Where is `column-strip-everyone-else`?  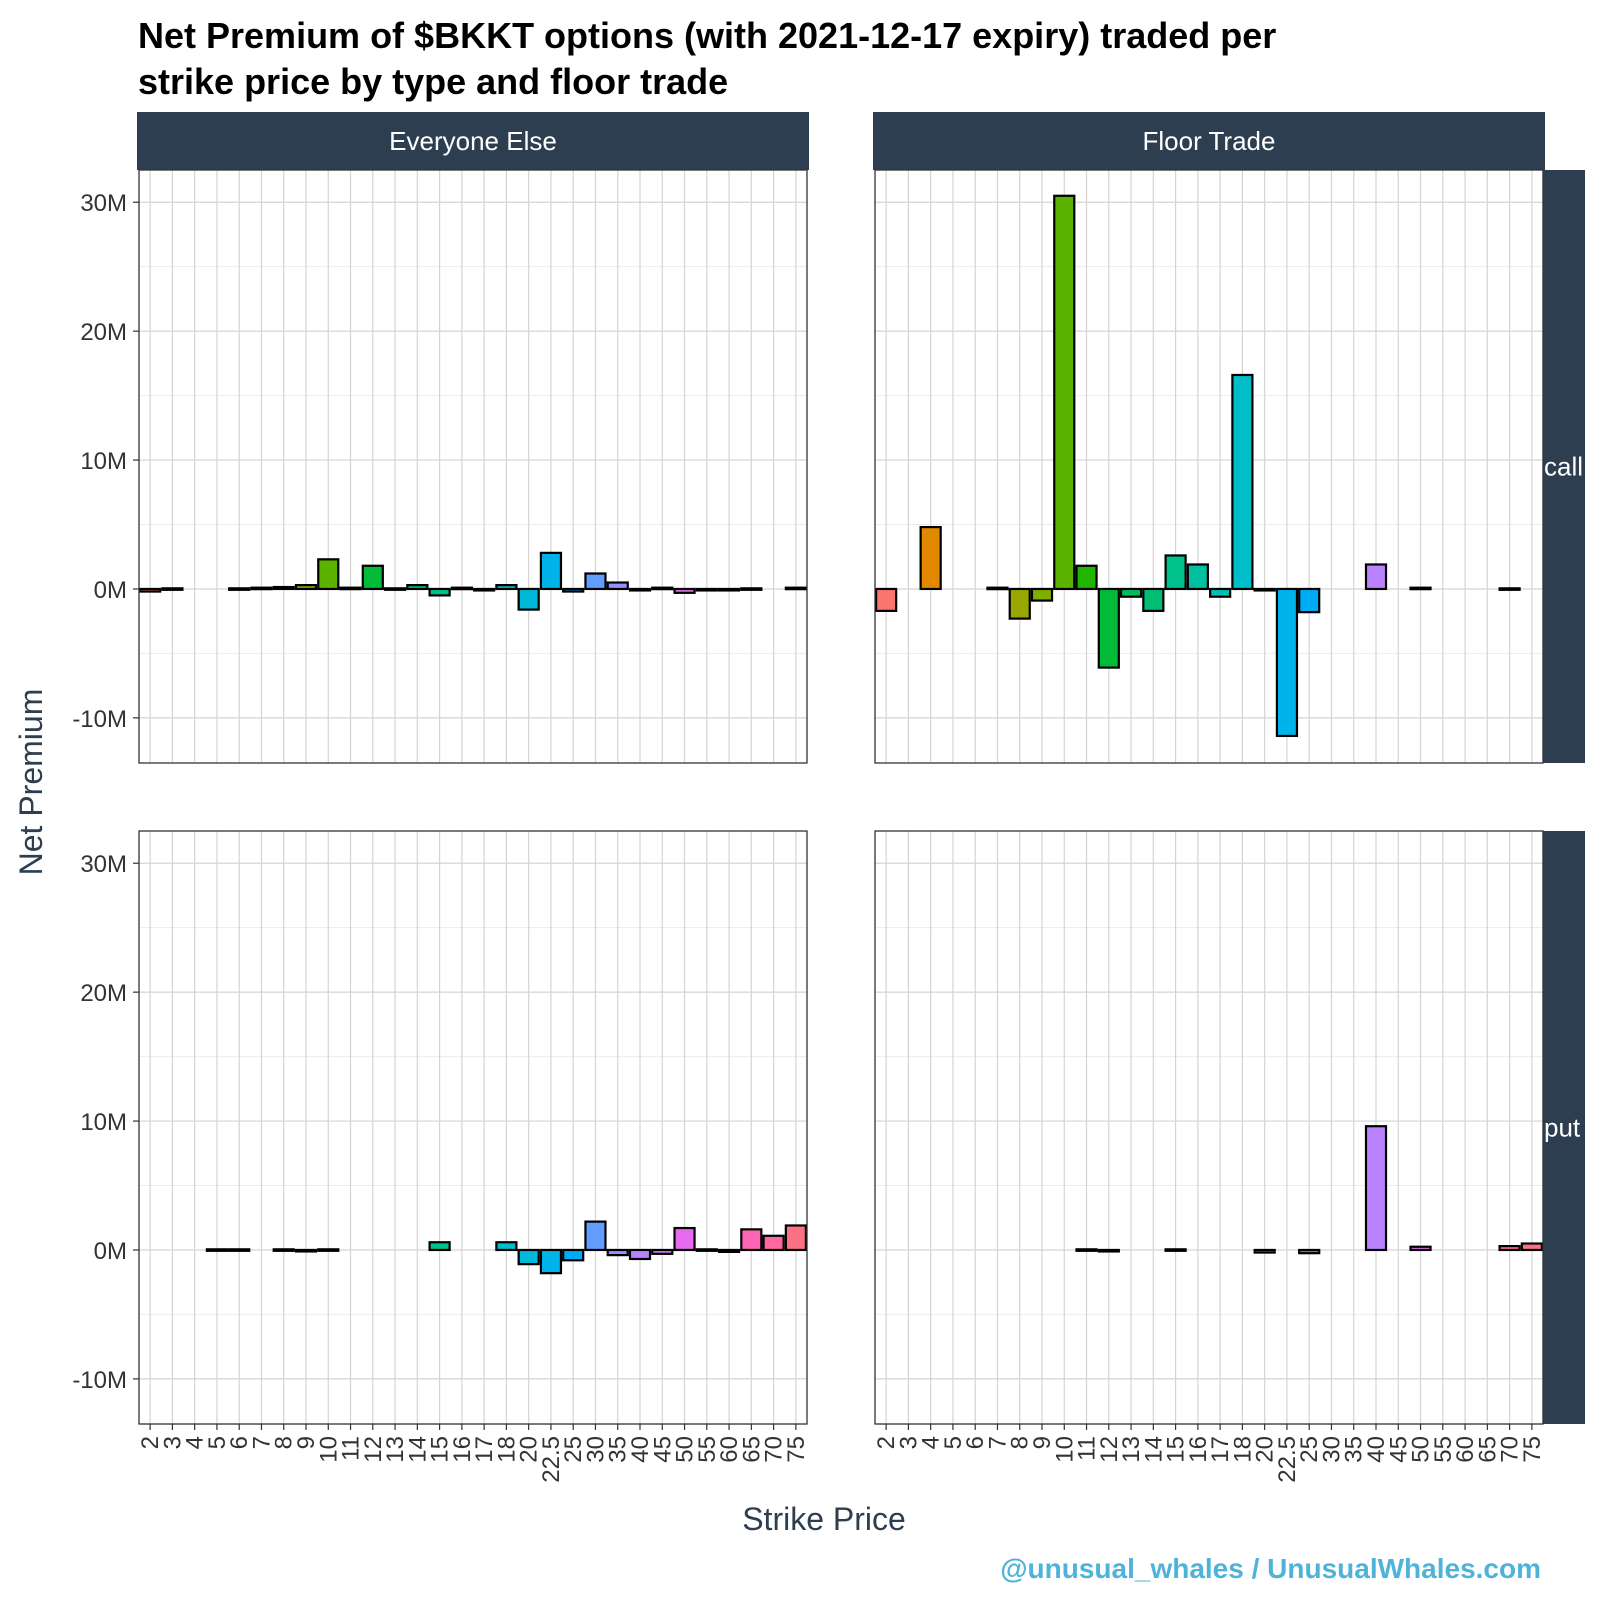
column-strip-everyone-else is located at coordinates (473, 141).